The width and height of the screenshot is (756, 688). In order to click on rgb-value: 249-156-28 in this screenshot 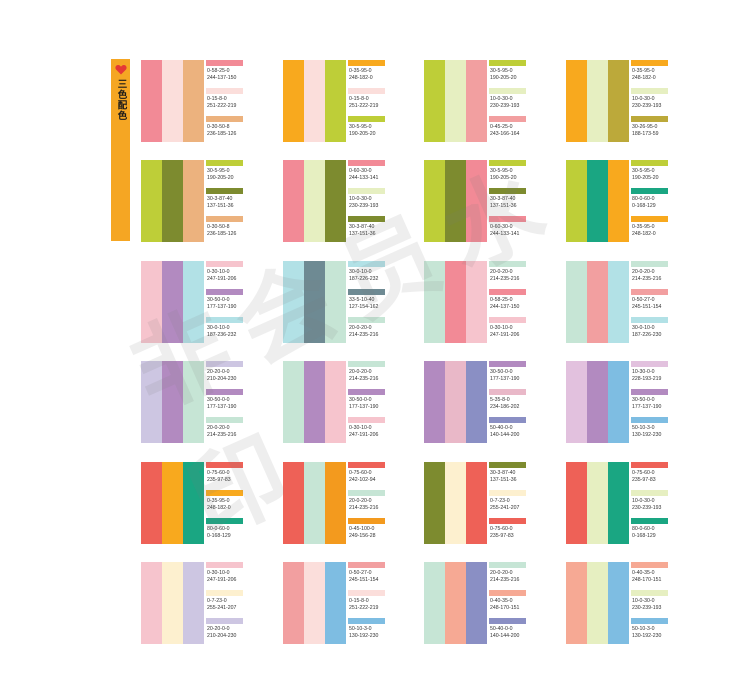, I will do `click(362, 535)`.